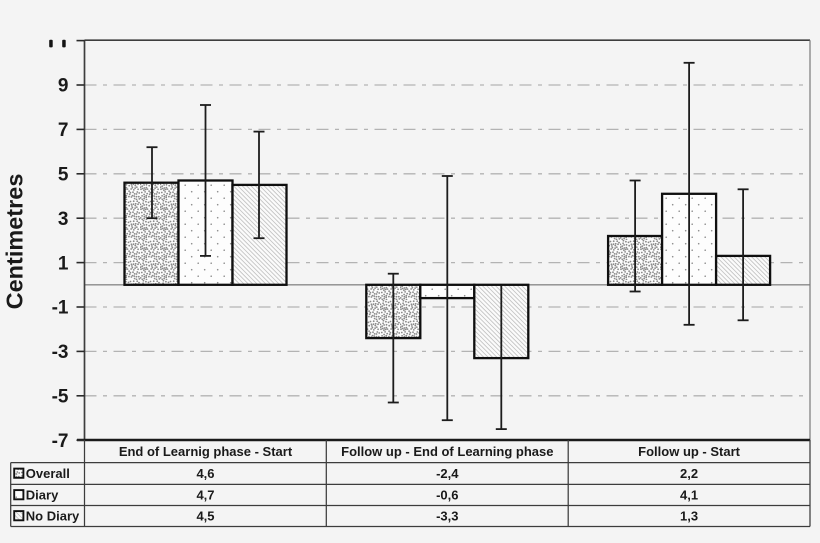 The height and width of the screenshot is (543, 820). What do you see at coordinates (689, 495) in the screenshot?
I see `svg-text: 4,1` at bounding box center [689, 495].